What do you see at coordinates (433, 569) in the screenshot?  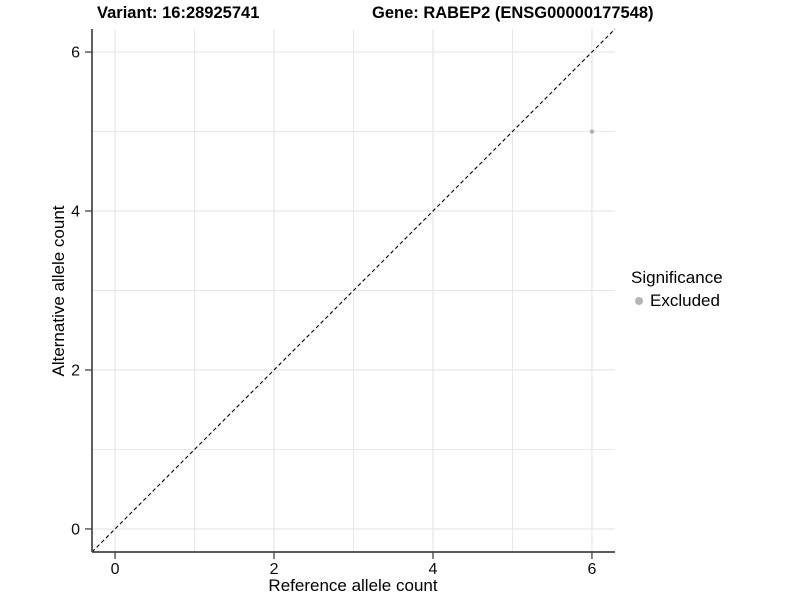 I see `x-tick-label: 4` at bounding box center [433, 569].